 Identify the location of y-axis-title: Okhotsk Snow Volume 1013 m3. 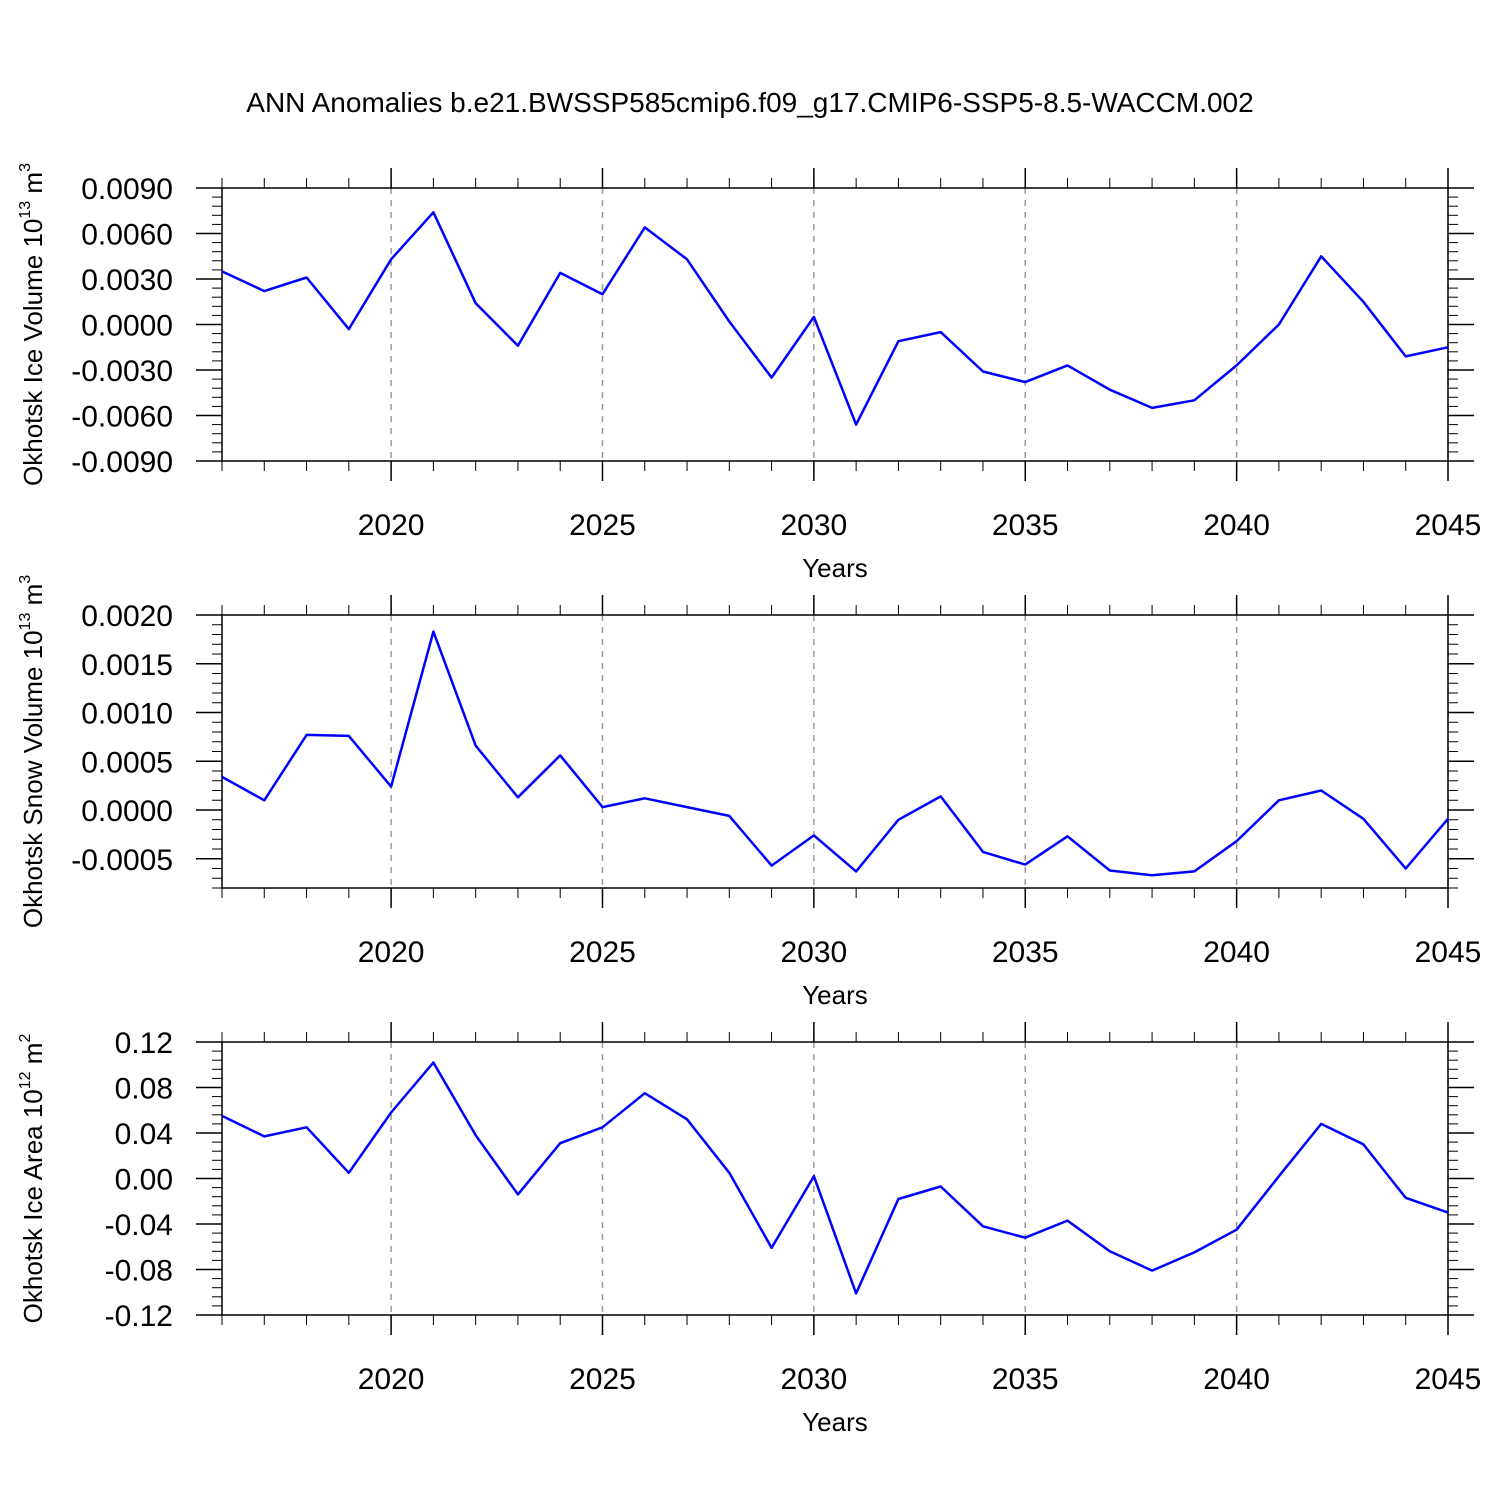
(32, 751).